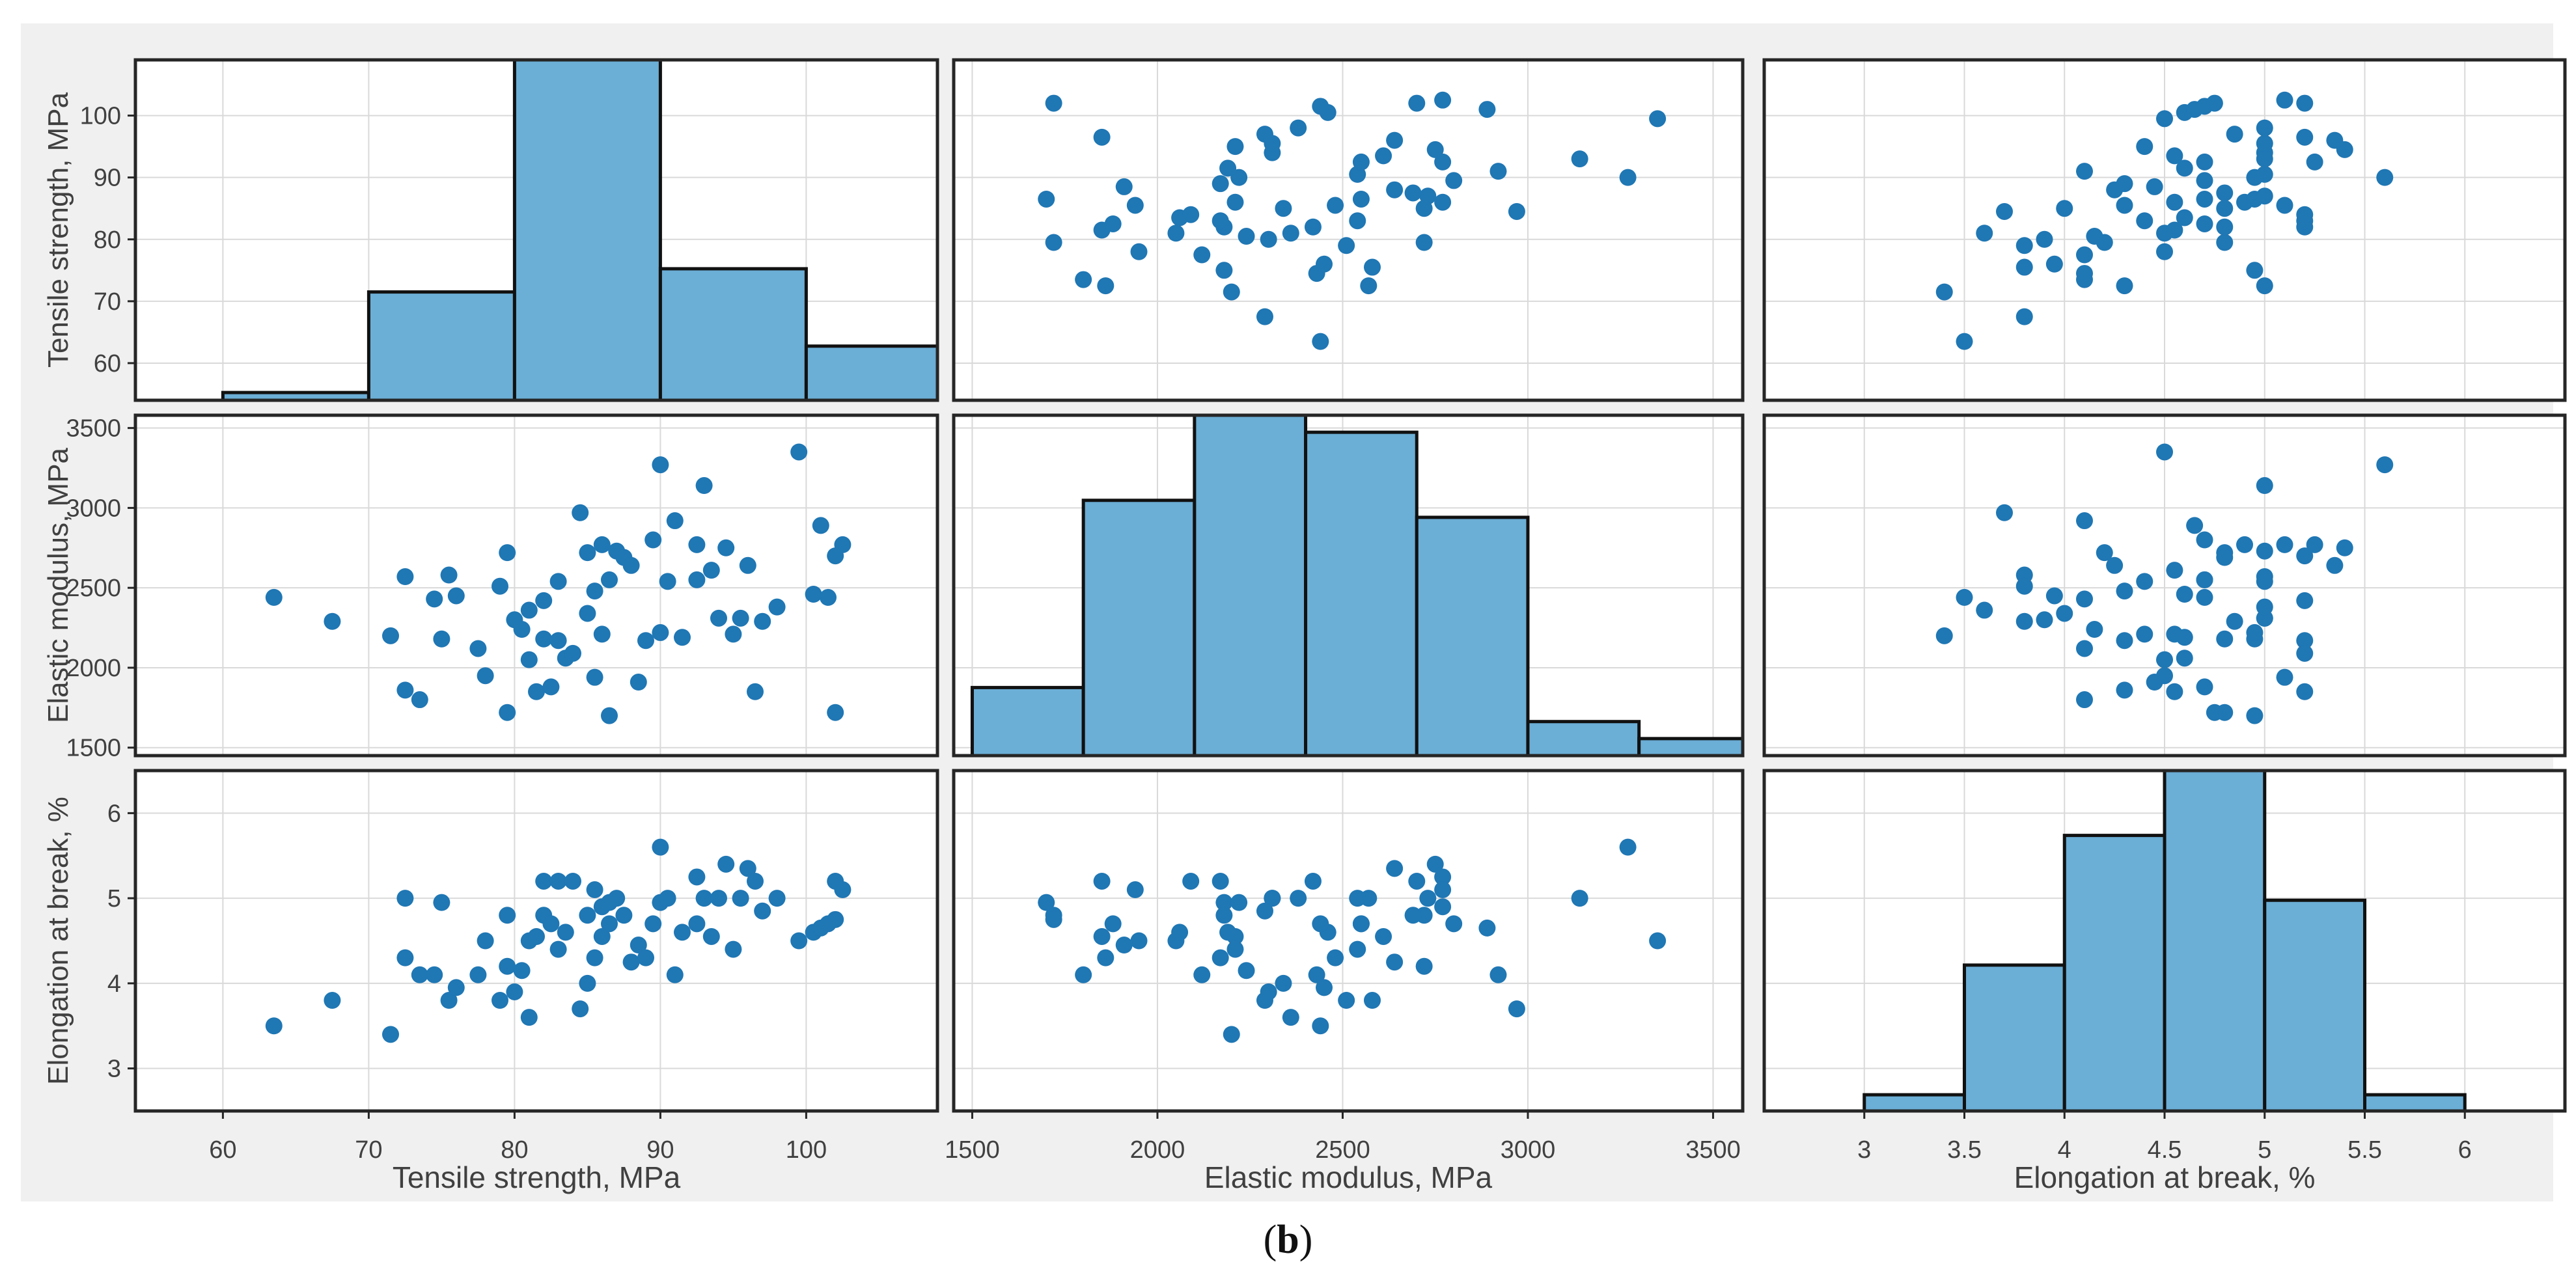  What do you see at coordinates (100, 117) in the screenshot?
I see `y-tick-label: 100` at bounding box center [100, 117].